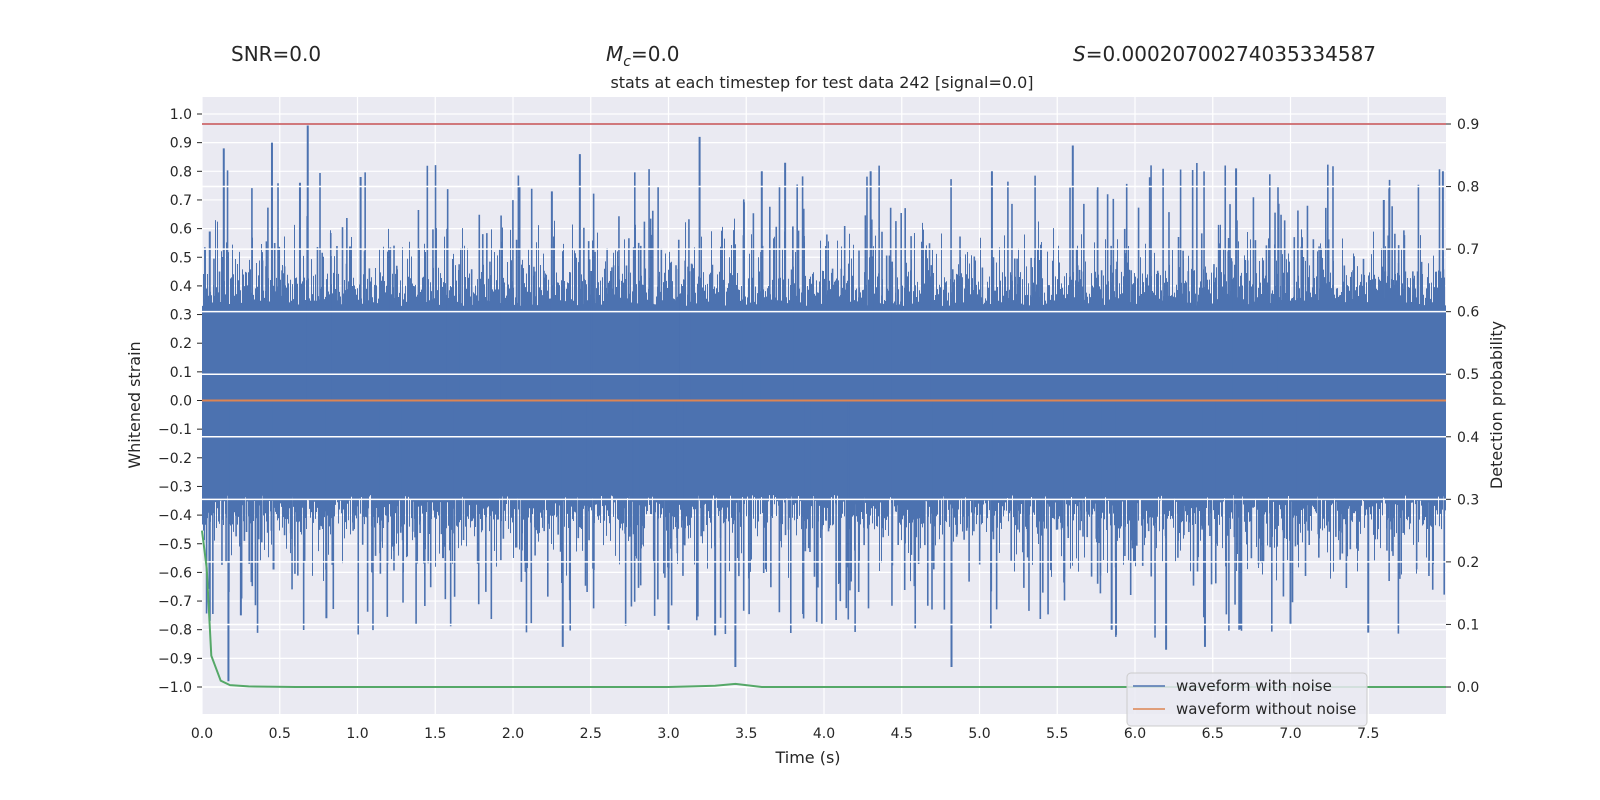 This screenshot has height=800, width=1600. What do you see at coordinates (1468, 438) in the screenshot?
I see `right-tick-label: 0.4` at bounding box center [1468, 438].